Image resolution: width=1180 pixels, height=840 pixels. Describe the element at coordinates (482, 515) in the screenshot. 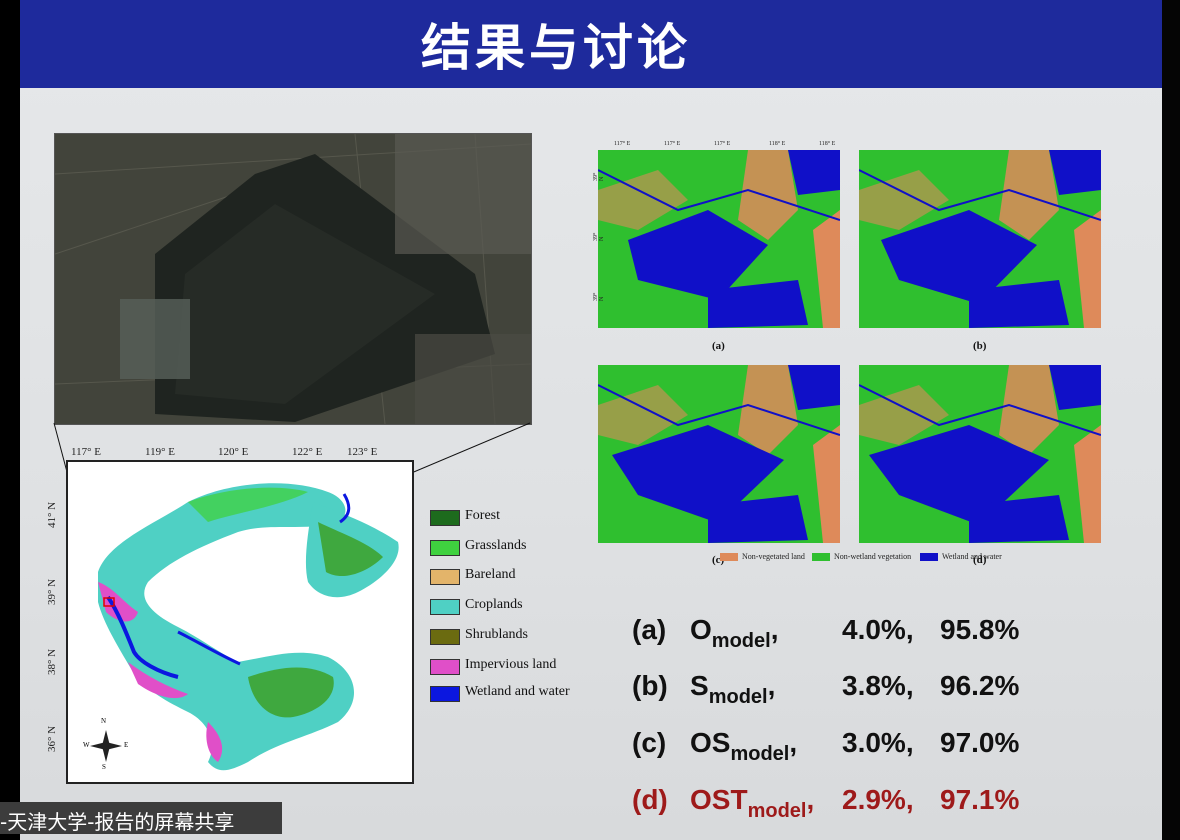

I see `legend-label: Forest` at that location.